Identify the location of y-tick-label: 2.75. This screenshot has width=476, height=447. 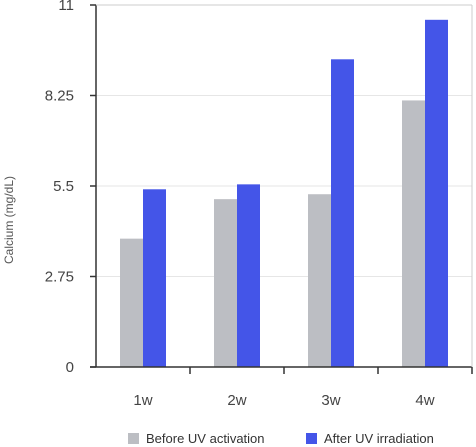
(59, 277).